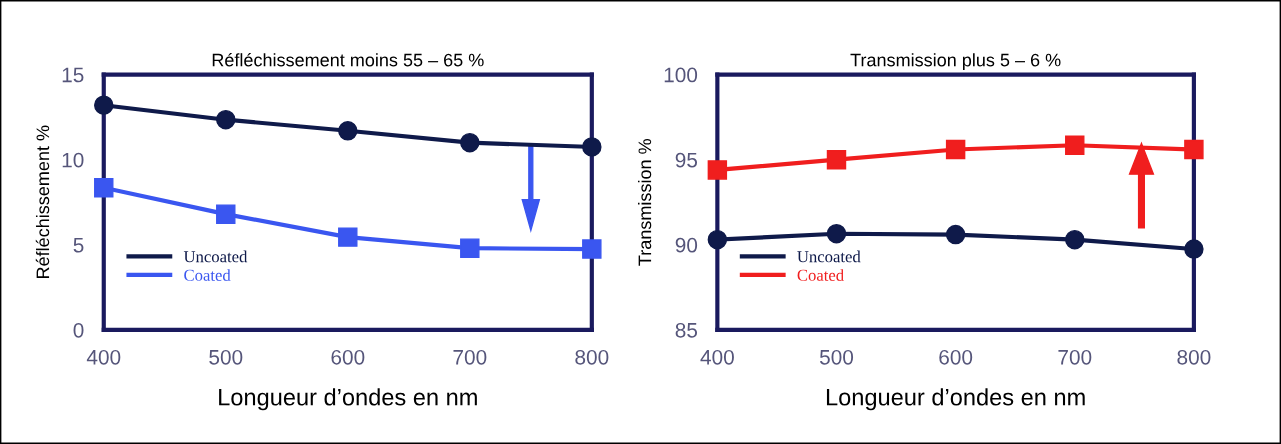 The height and width of the screenshot is (444, 1281). I want to click on y-axis-title: Réfléchissement %, so click(42, 202).